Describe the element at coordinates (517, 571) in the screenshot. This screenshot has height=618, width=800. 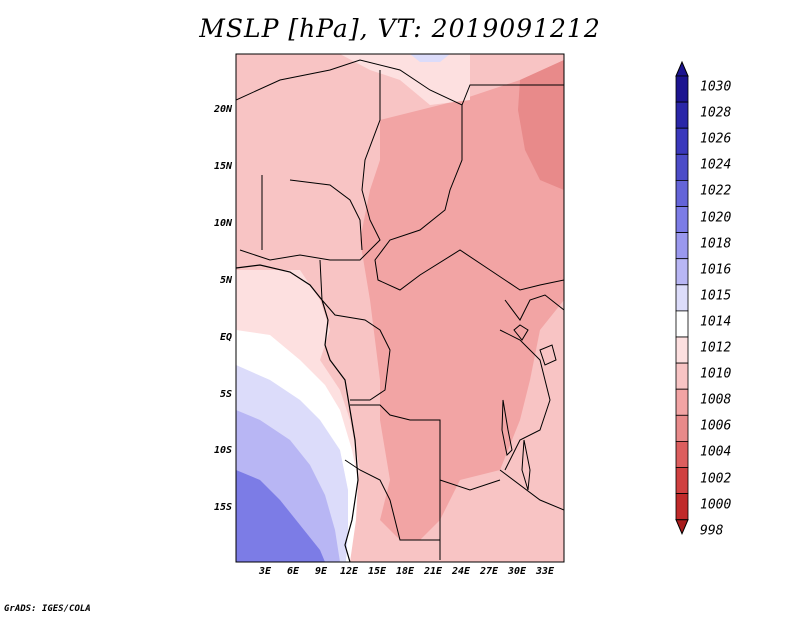
I see `lon-label-30e: 30E` at that location.